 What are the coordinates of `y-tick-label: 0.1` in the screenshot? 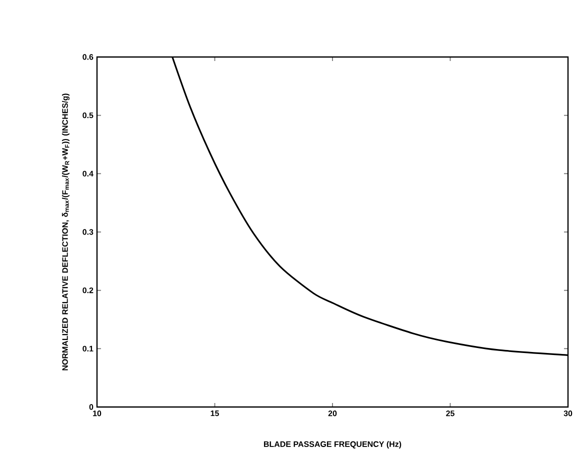 It's located at (88, 349).